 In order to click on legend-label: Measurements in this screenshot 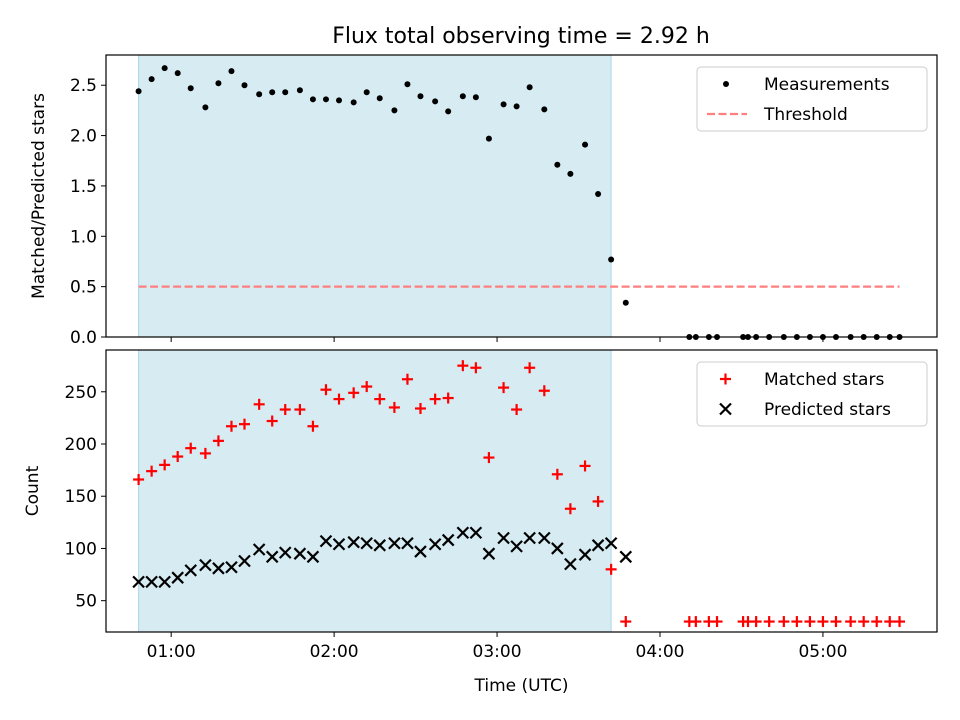, I will do `click(827, 85)`.